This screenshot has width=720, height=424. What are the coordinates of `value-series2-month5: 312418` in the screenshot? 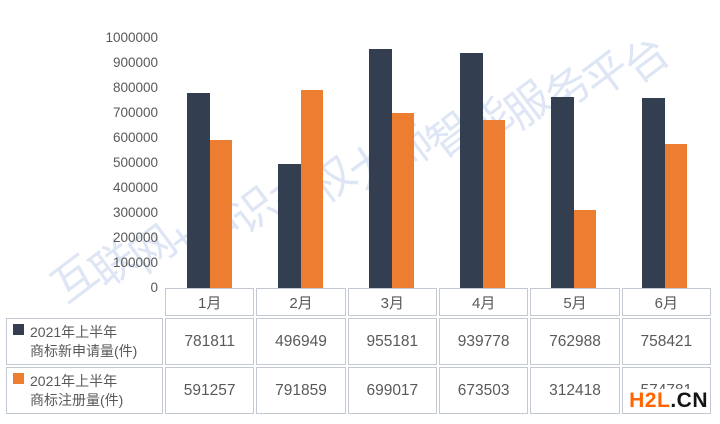 It's located at (575, 390).